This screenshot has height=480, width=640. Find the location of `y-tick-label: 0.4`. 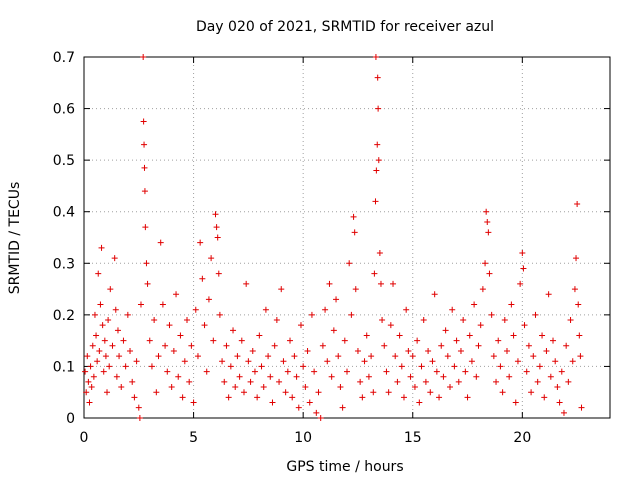

y-tick-label: 0.4 is located at coordinates (64, 213).